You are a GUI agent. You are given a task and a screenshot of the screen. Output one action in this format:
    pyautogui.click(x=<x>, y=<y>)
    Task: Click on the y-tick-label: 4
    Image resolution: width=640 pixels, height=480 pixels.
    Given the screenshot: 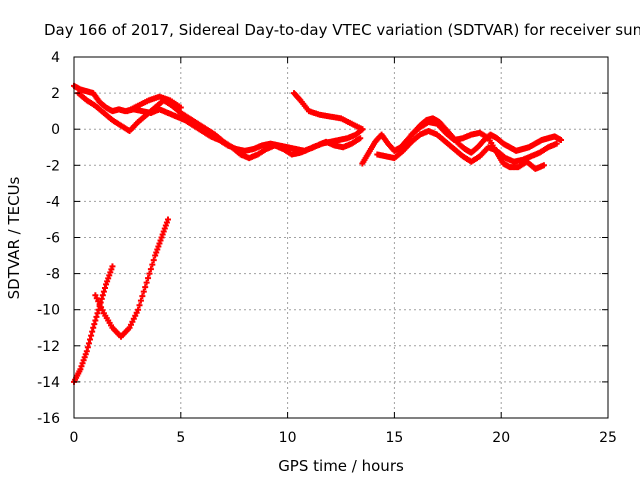 What is the action you would take?
    pyautogui.click(x=55, y=58)
    